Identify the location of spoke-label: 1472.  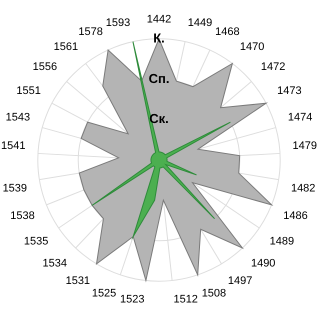
(273, 66).